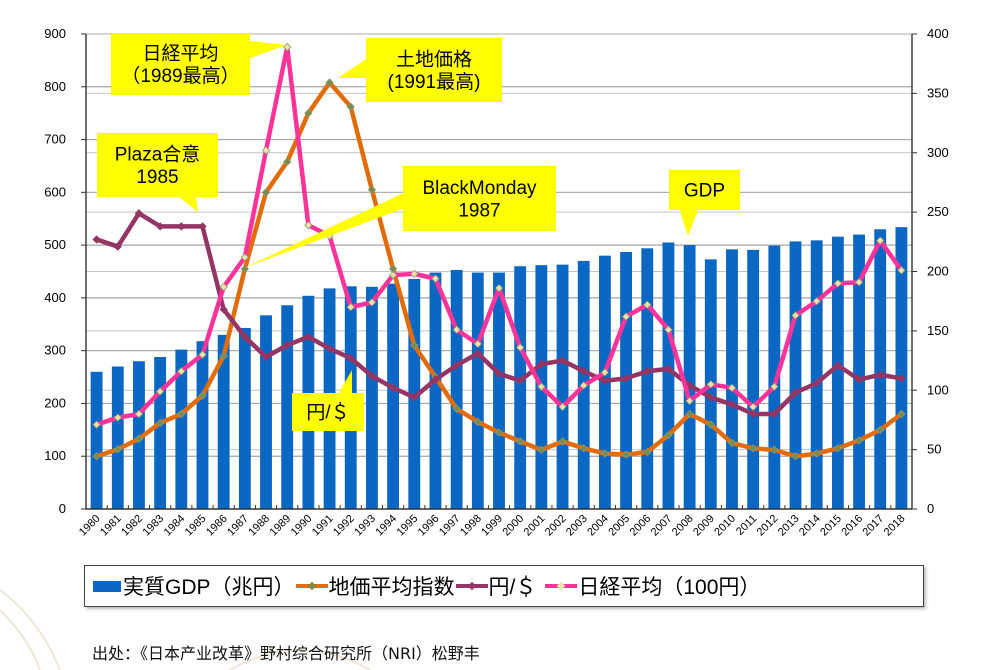 The image size is (1007, 670). Describe the element at coordinates (471, 526) in the screenshot. I see `x-tick-label: 1998` at that location.